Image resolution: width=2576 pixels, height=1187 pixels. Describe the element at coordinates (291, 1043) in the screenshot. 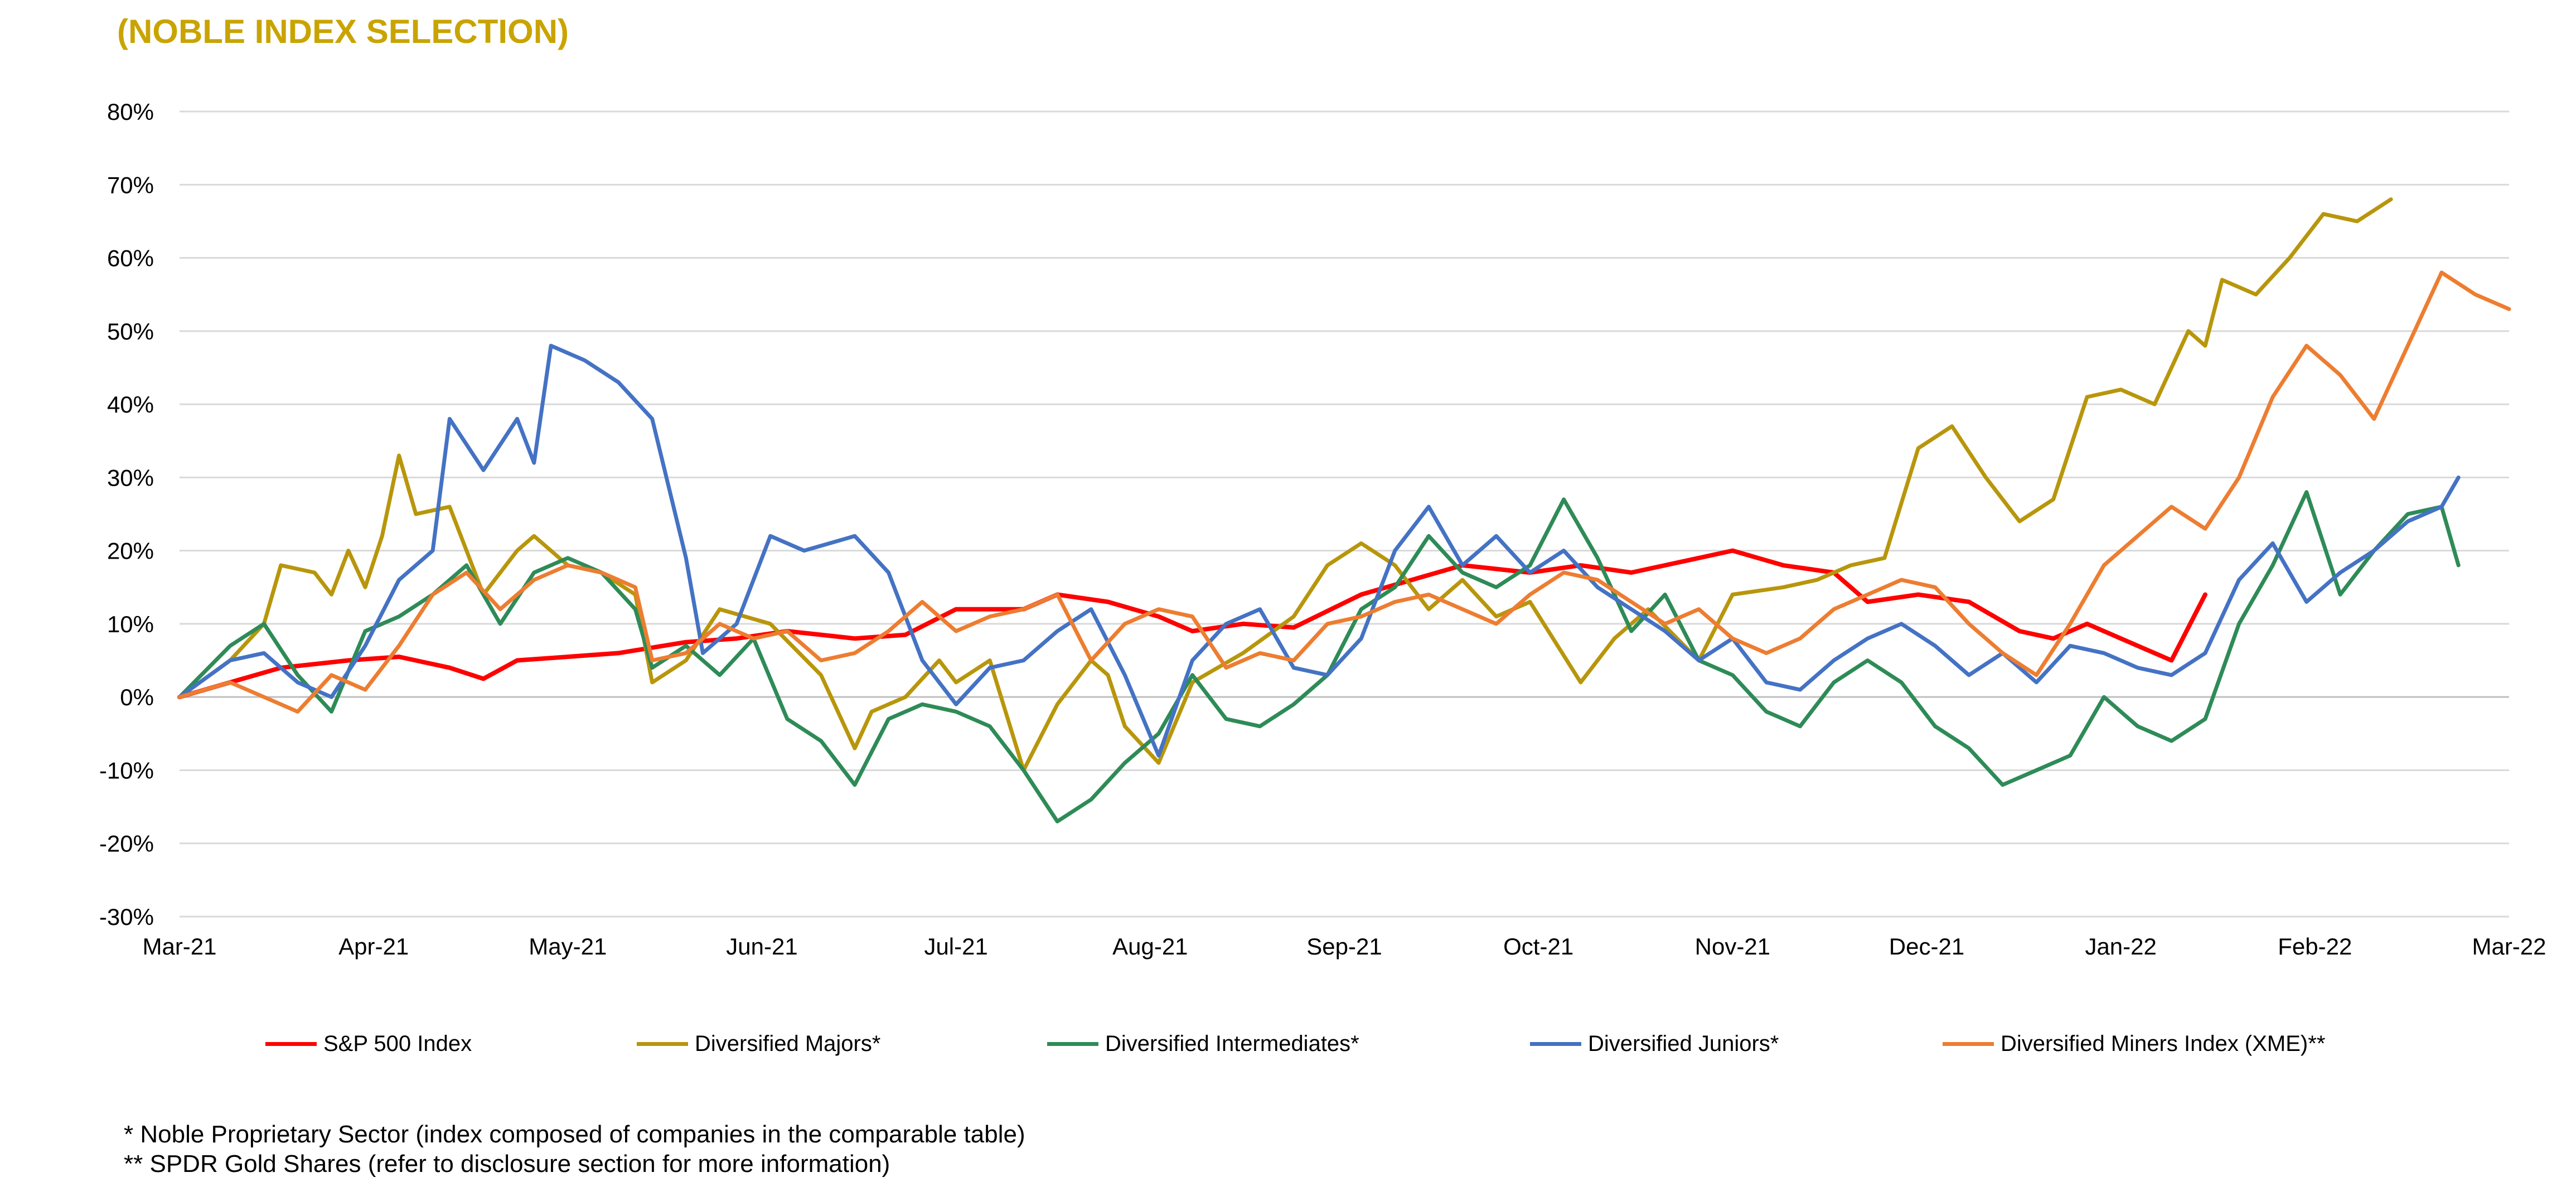

I see `legend-swatch-sp500` at that location.